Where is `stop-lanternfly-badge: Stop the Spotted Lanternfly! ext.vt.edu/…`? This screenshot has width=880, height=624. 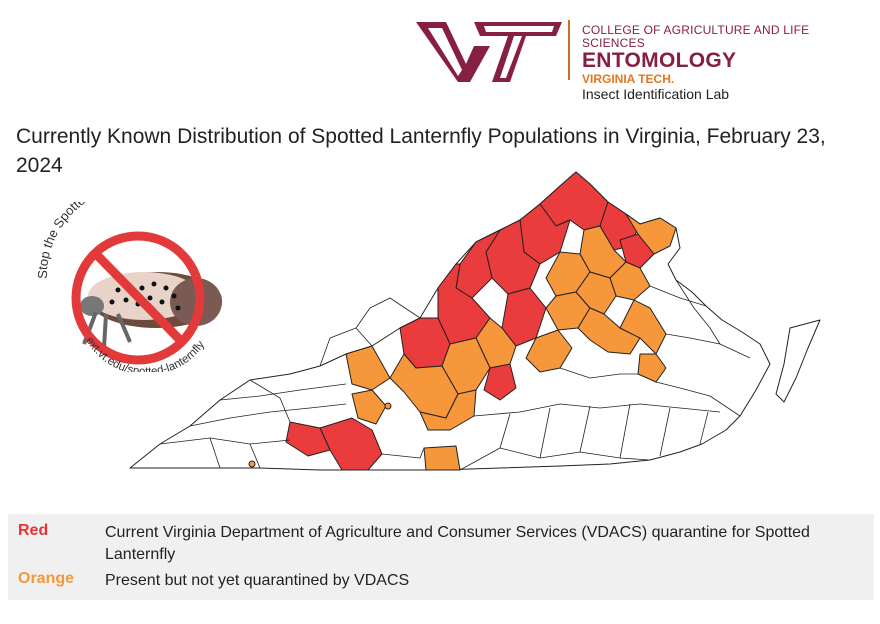 stop-lanternfly-badge: Stop the Spotted Lanternfly! ext.vt.edu/… is located at coordinates (136, 276).